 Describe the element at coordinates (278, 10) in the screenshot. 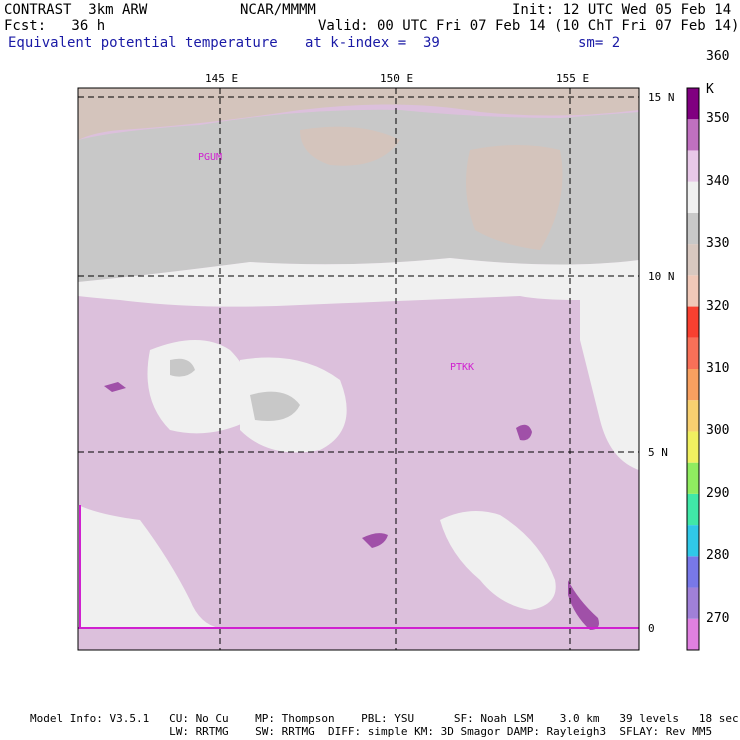

I see `center-label: NCAR/MMMM` at that location.